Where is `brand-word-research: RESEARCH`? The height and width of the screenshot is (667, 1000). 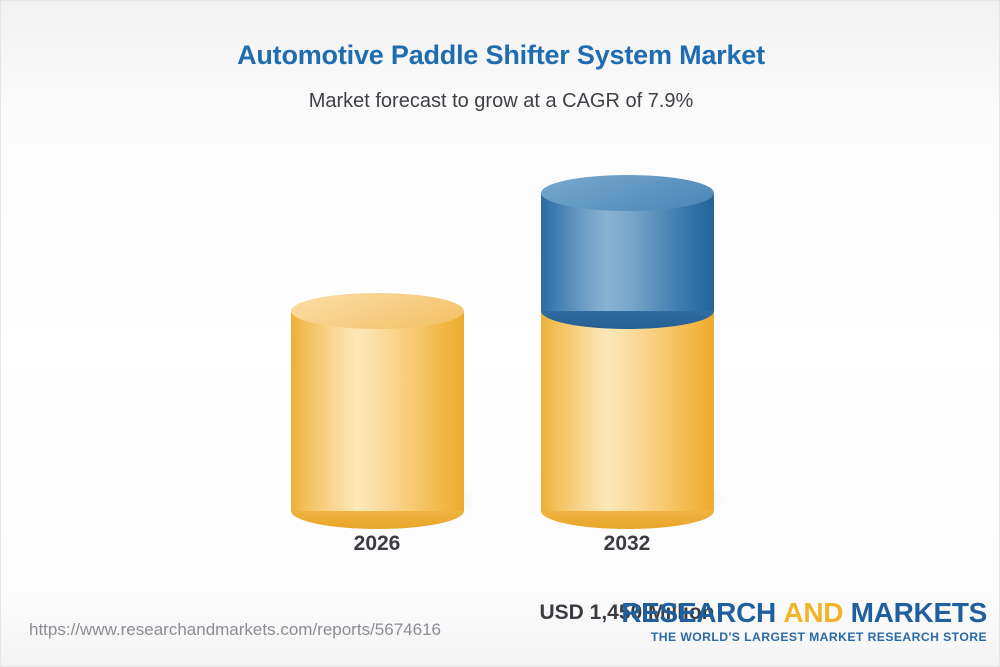
brand-word-research: RESEARCH is located at coordinates (698, 612).